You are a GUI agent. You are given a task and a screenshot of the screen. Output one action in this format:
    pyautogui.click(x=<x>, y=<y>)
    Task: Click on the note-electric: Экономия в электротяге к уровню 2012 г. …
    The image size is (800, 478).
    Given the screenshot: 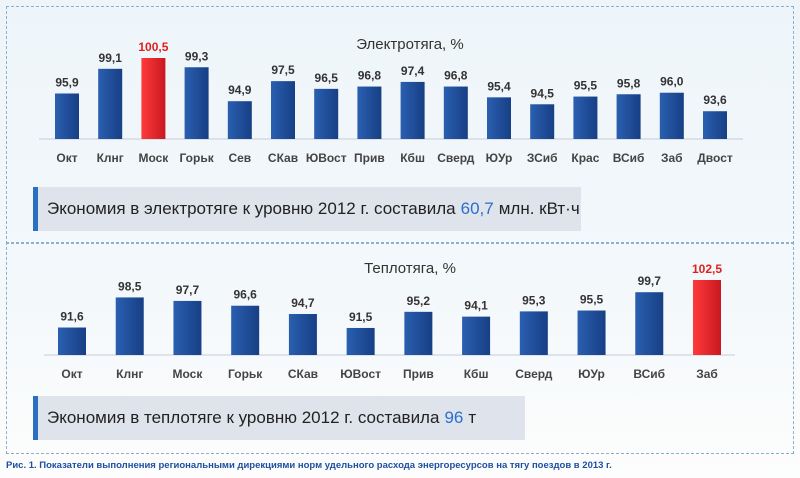 What is the action you would take?
    pyautogui.click(x=307, y=209)
    